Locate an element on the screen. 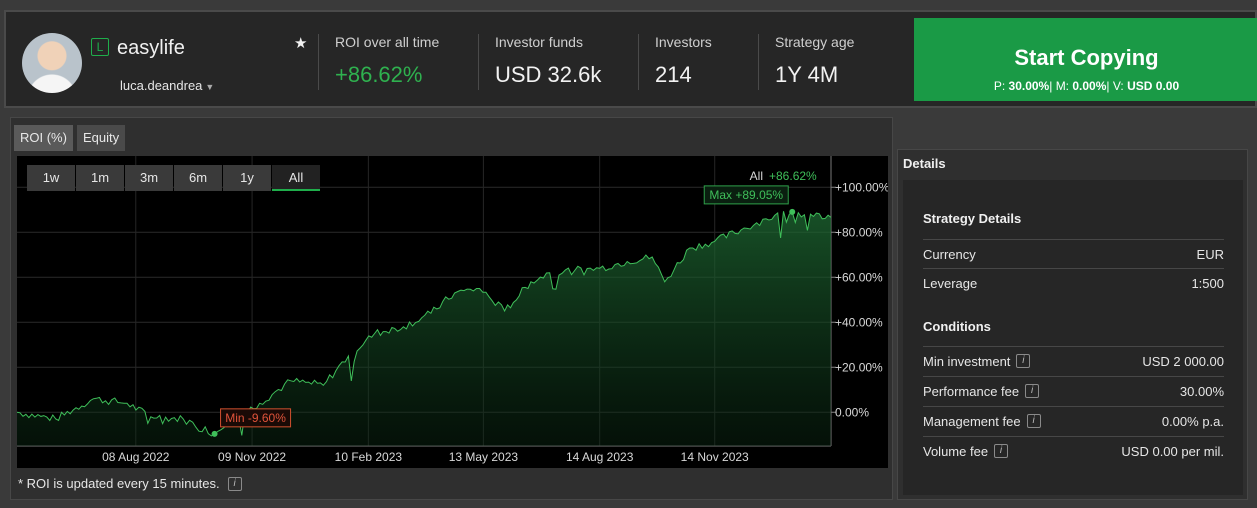  copy-fees-summary: P: 30.00%| M: 0.00%| V: USD 0.00 is located at coordinates (1086, 85).